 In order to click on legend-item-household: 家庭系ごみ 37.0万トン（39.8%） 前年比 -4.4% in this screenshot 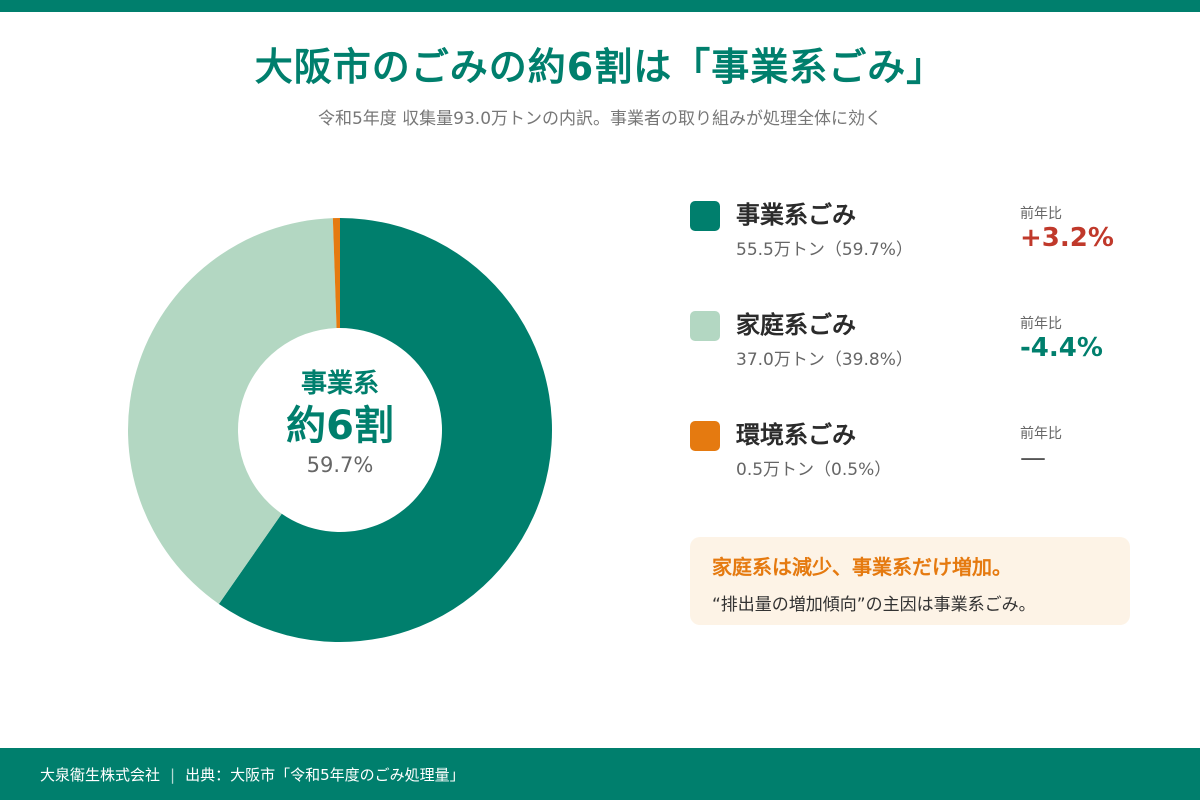, I will do `click(910, 360)`.